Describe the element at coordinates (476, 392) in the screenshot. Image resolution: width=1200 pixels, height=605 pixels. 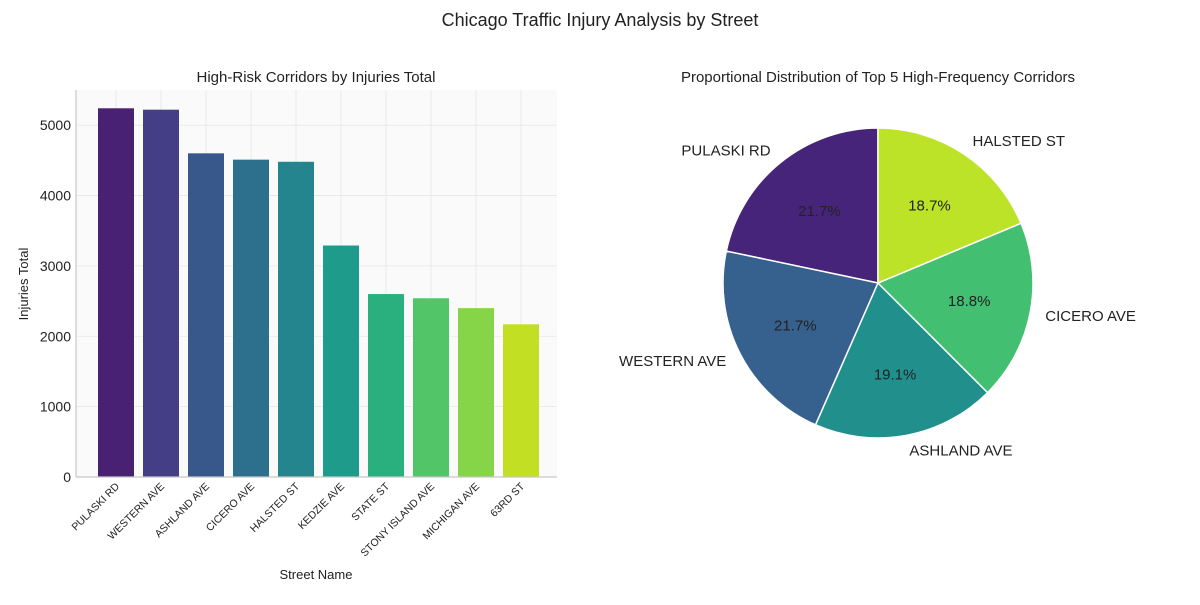
I see `bar-michigan-ave` at that location.